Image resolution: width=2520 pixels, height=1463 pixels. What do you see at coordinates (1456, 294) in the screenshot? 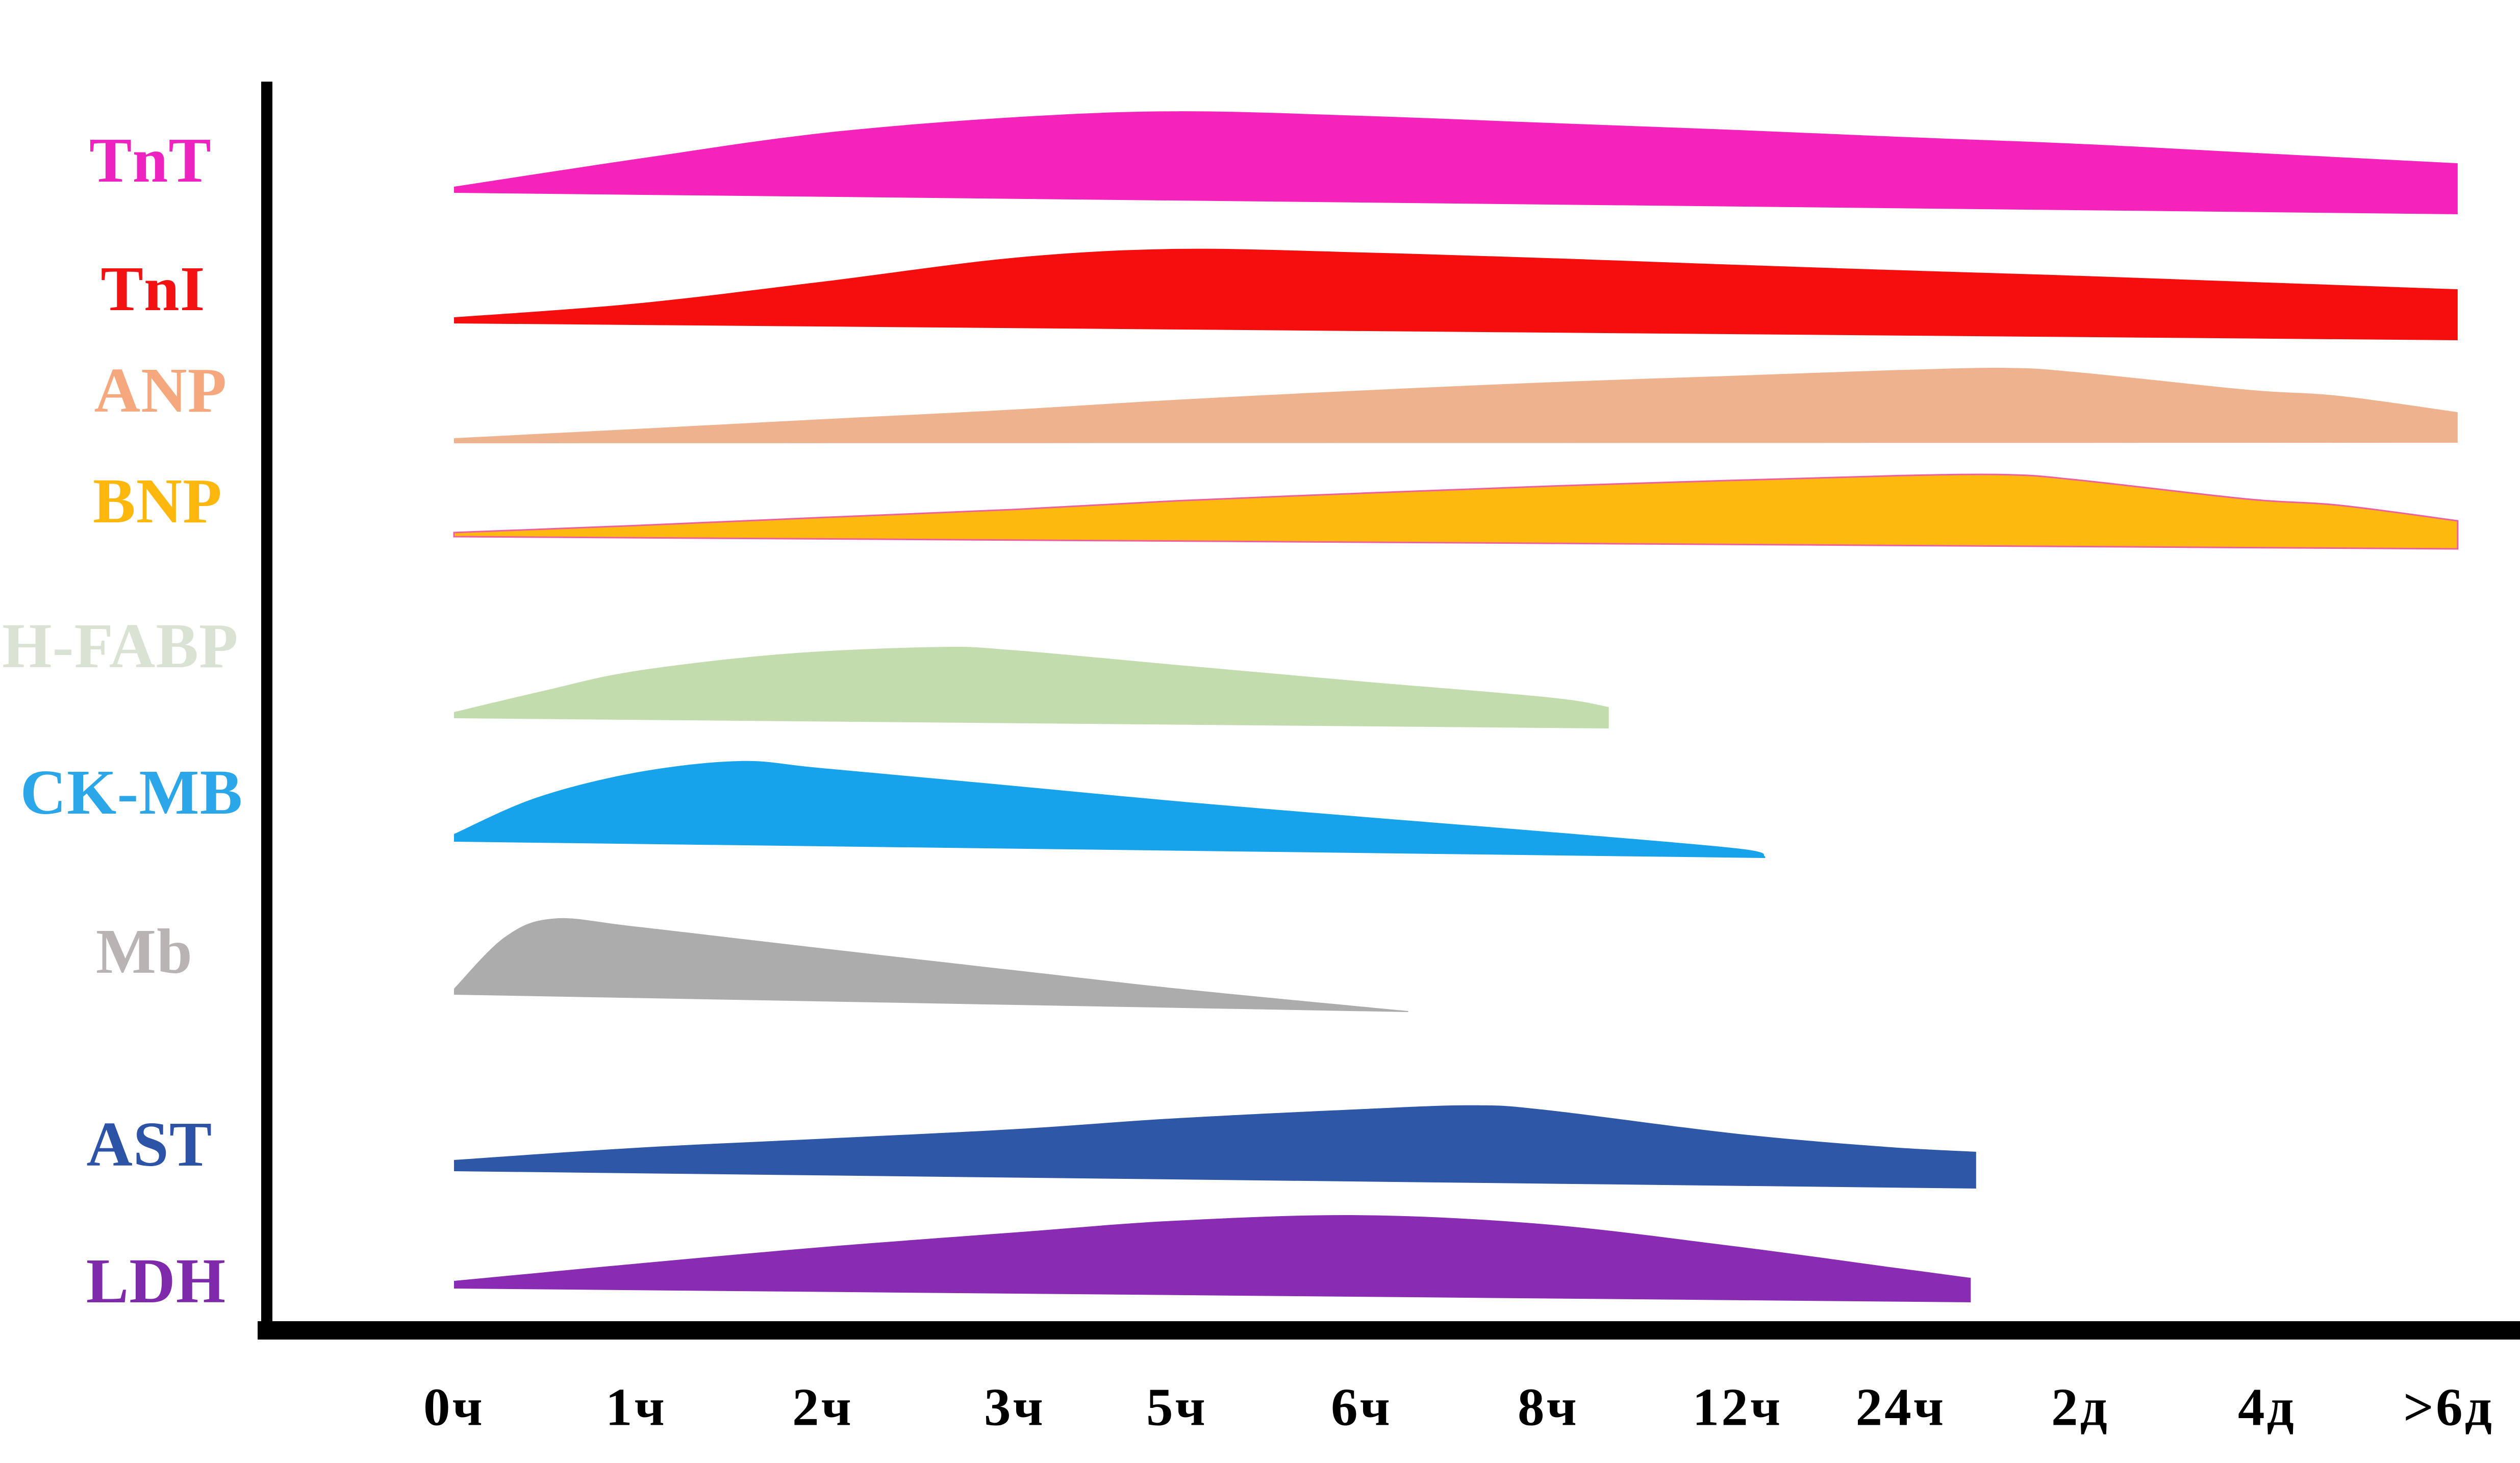
I see `ribbon-tni` at bounding box center [1456, 294].